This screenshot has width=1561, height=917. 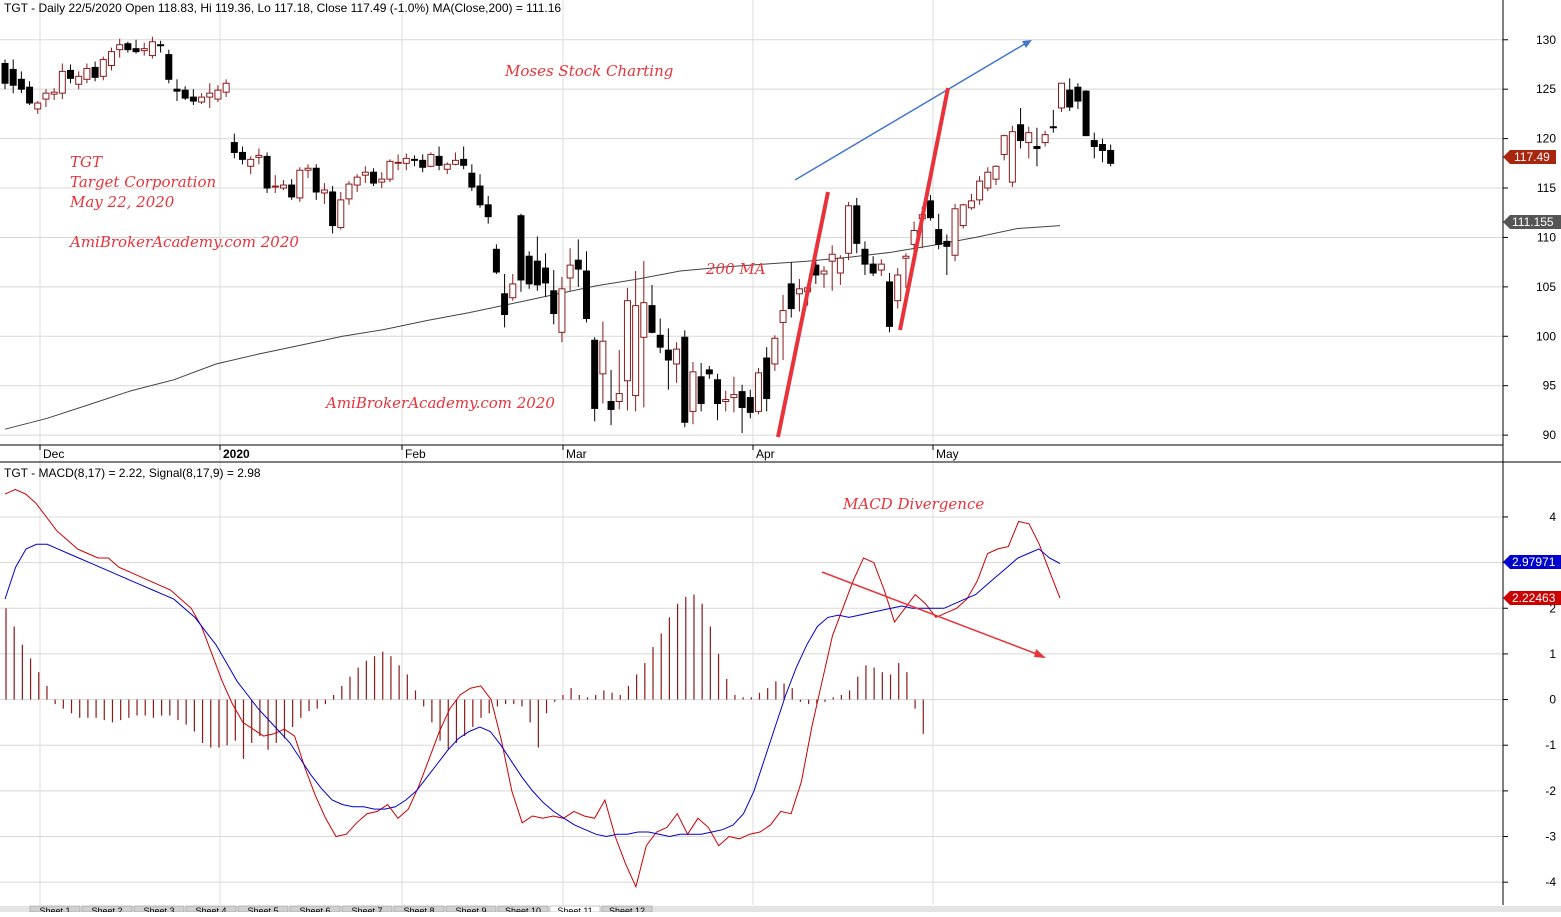 I want to click on sheet-tab: Sheet 8, so click(x=419, y=910).